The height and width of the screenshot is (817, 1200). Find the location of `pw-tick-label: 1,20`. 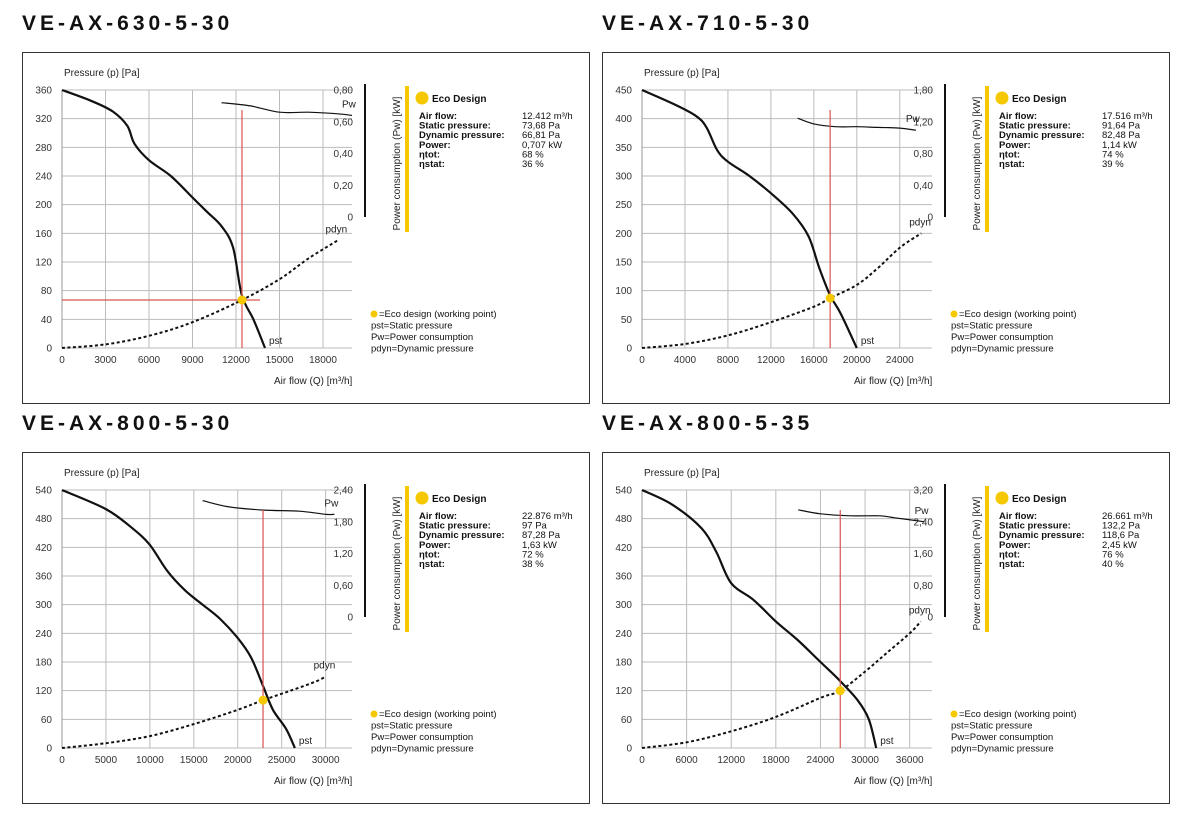

pw-tick-label: 1,20 is located at coordinates (344, 554).